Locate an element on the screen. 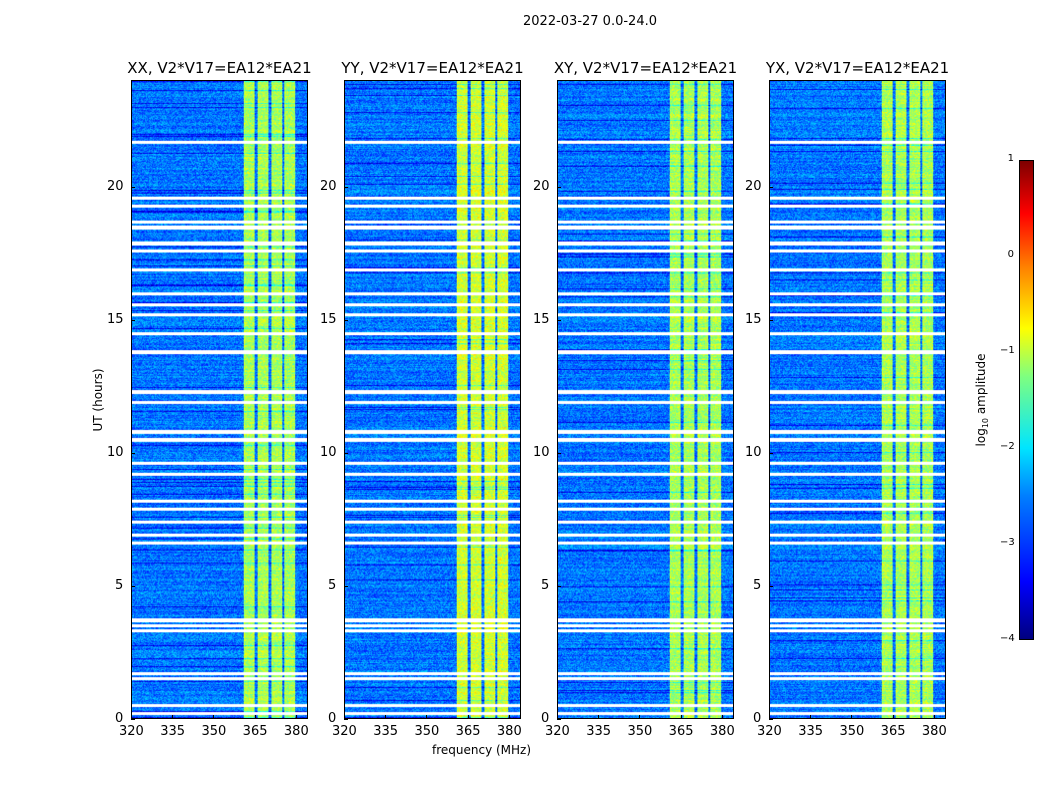 The width and height of the screenshot is (1050, 800). colorbar-tick-label: −4 is located at coordinates (1007, 638).